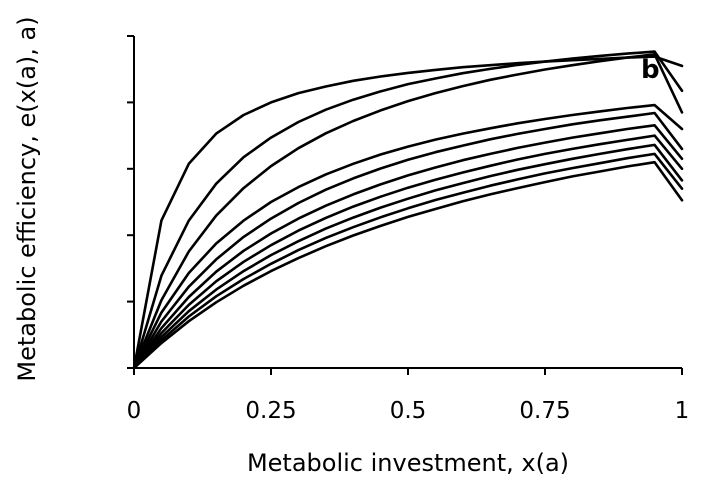  Describe the element at coordinates (408, 411) in the screenshot. I see `x-tick-label-2: 0.5` at that location.